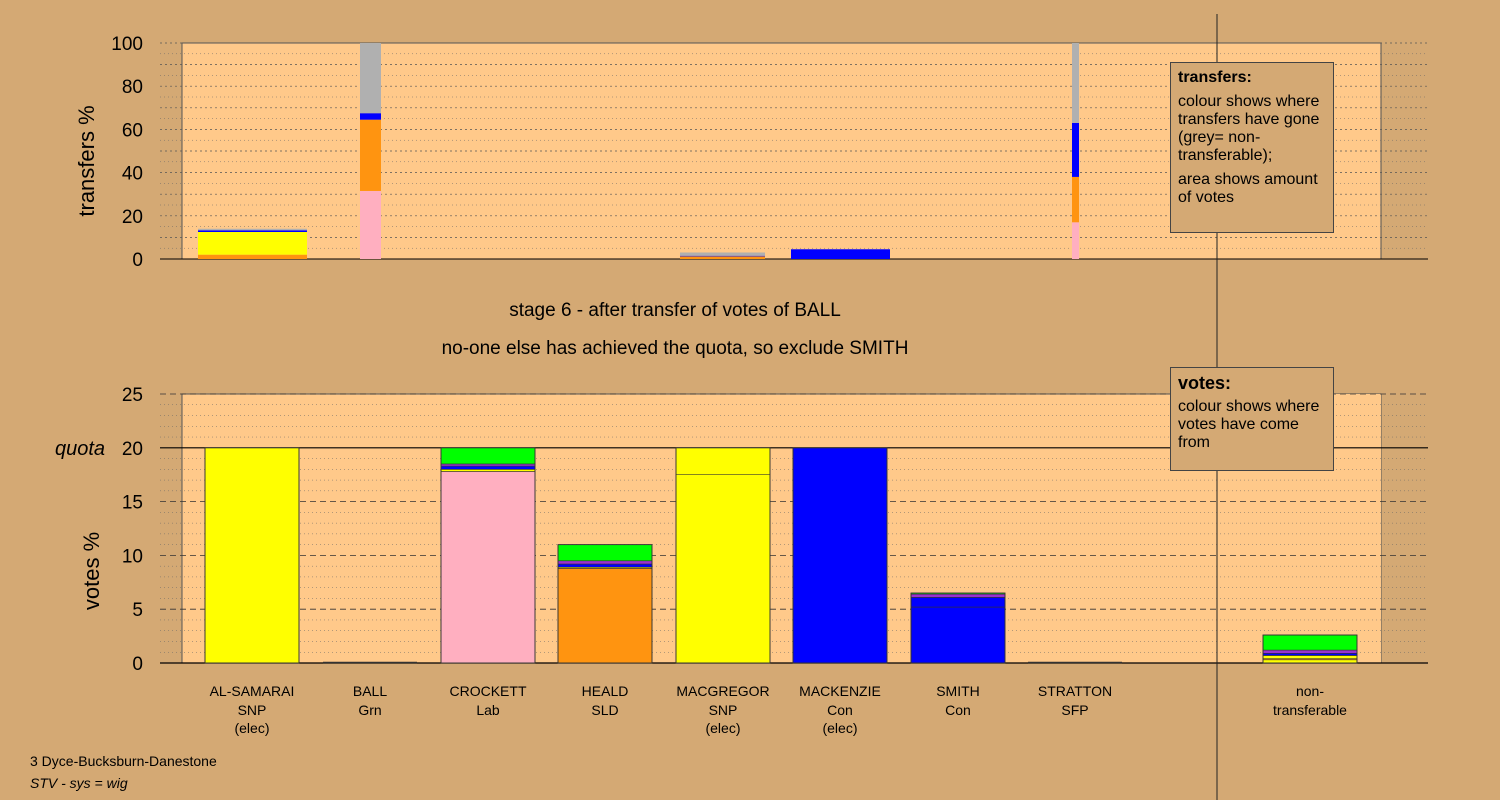  I want to click on candidate-party-label: SFP, so click(1074, 710).